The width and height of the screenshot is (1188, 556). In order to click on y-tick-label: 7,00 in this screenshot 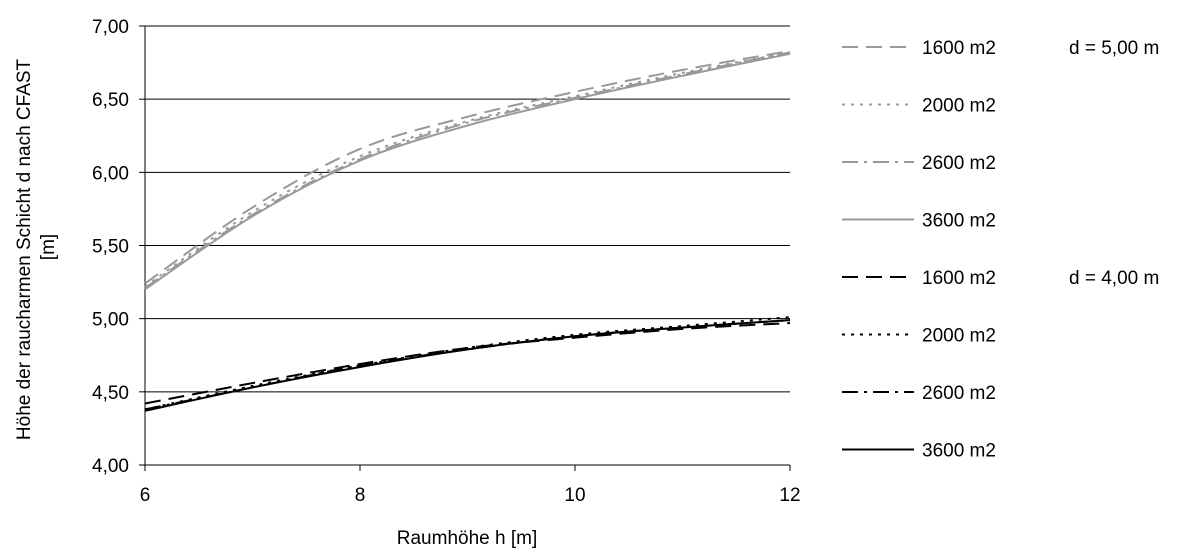, I will do `click(110, 27)`.